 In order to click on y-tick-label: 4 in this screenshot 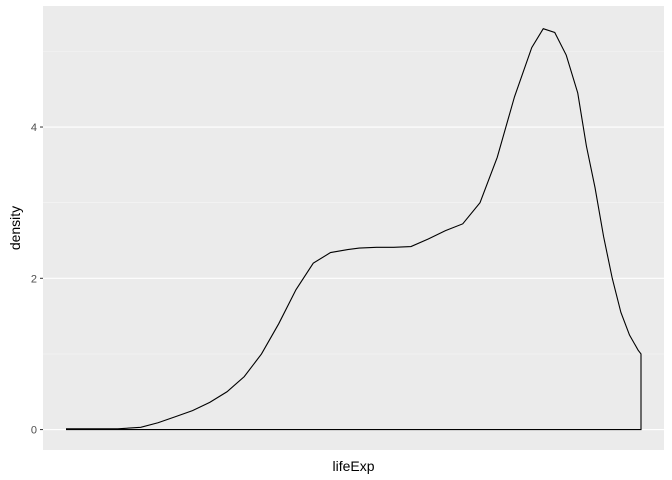, I will do `click(34, 128)`.